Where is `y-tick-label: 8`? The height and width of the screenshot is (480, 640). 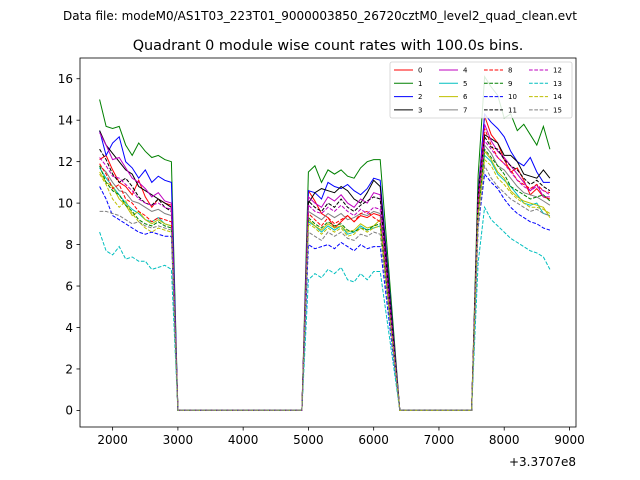 y-tick-label: 8 is located at coordinates (69, 245).